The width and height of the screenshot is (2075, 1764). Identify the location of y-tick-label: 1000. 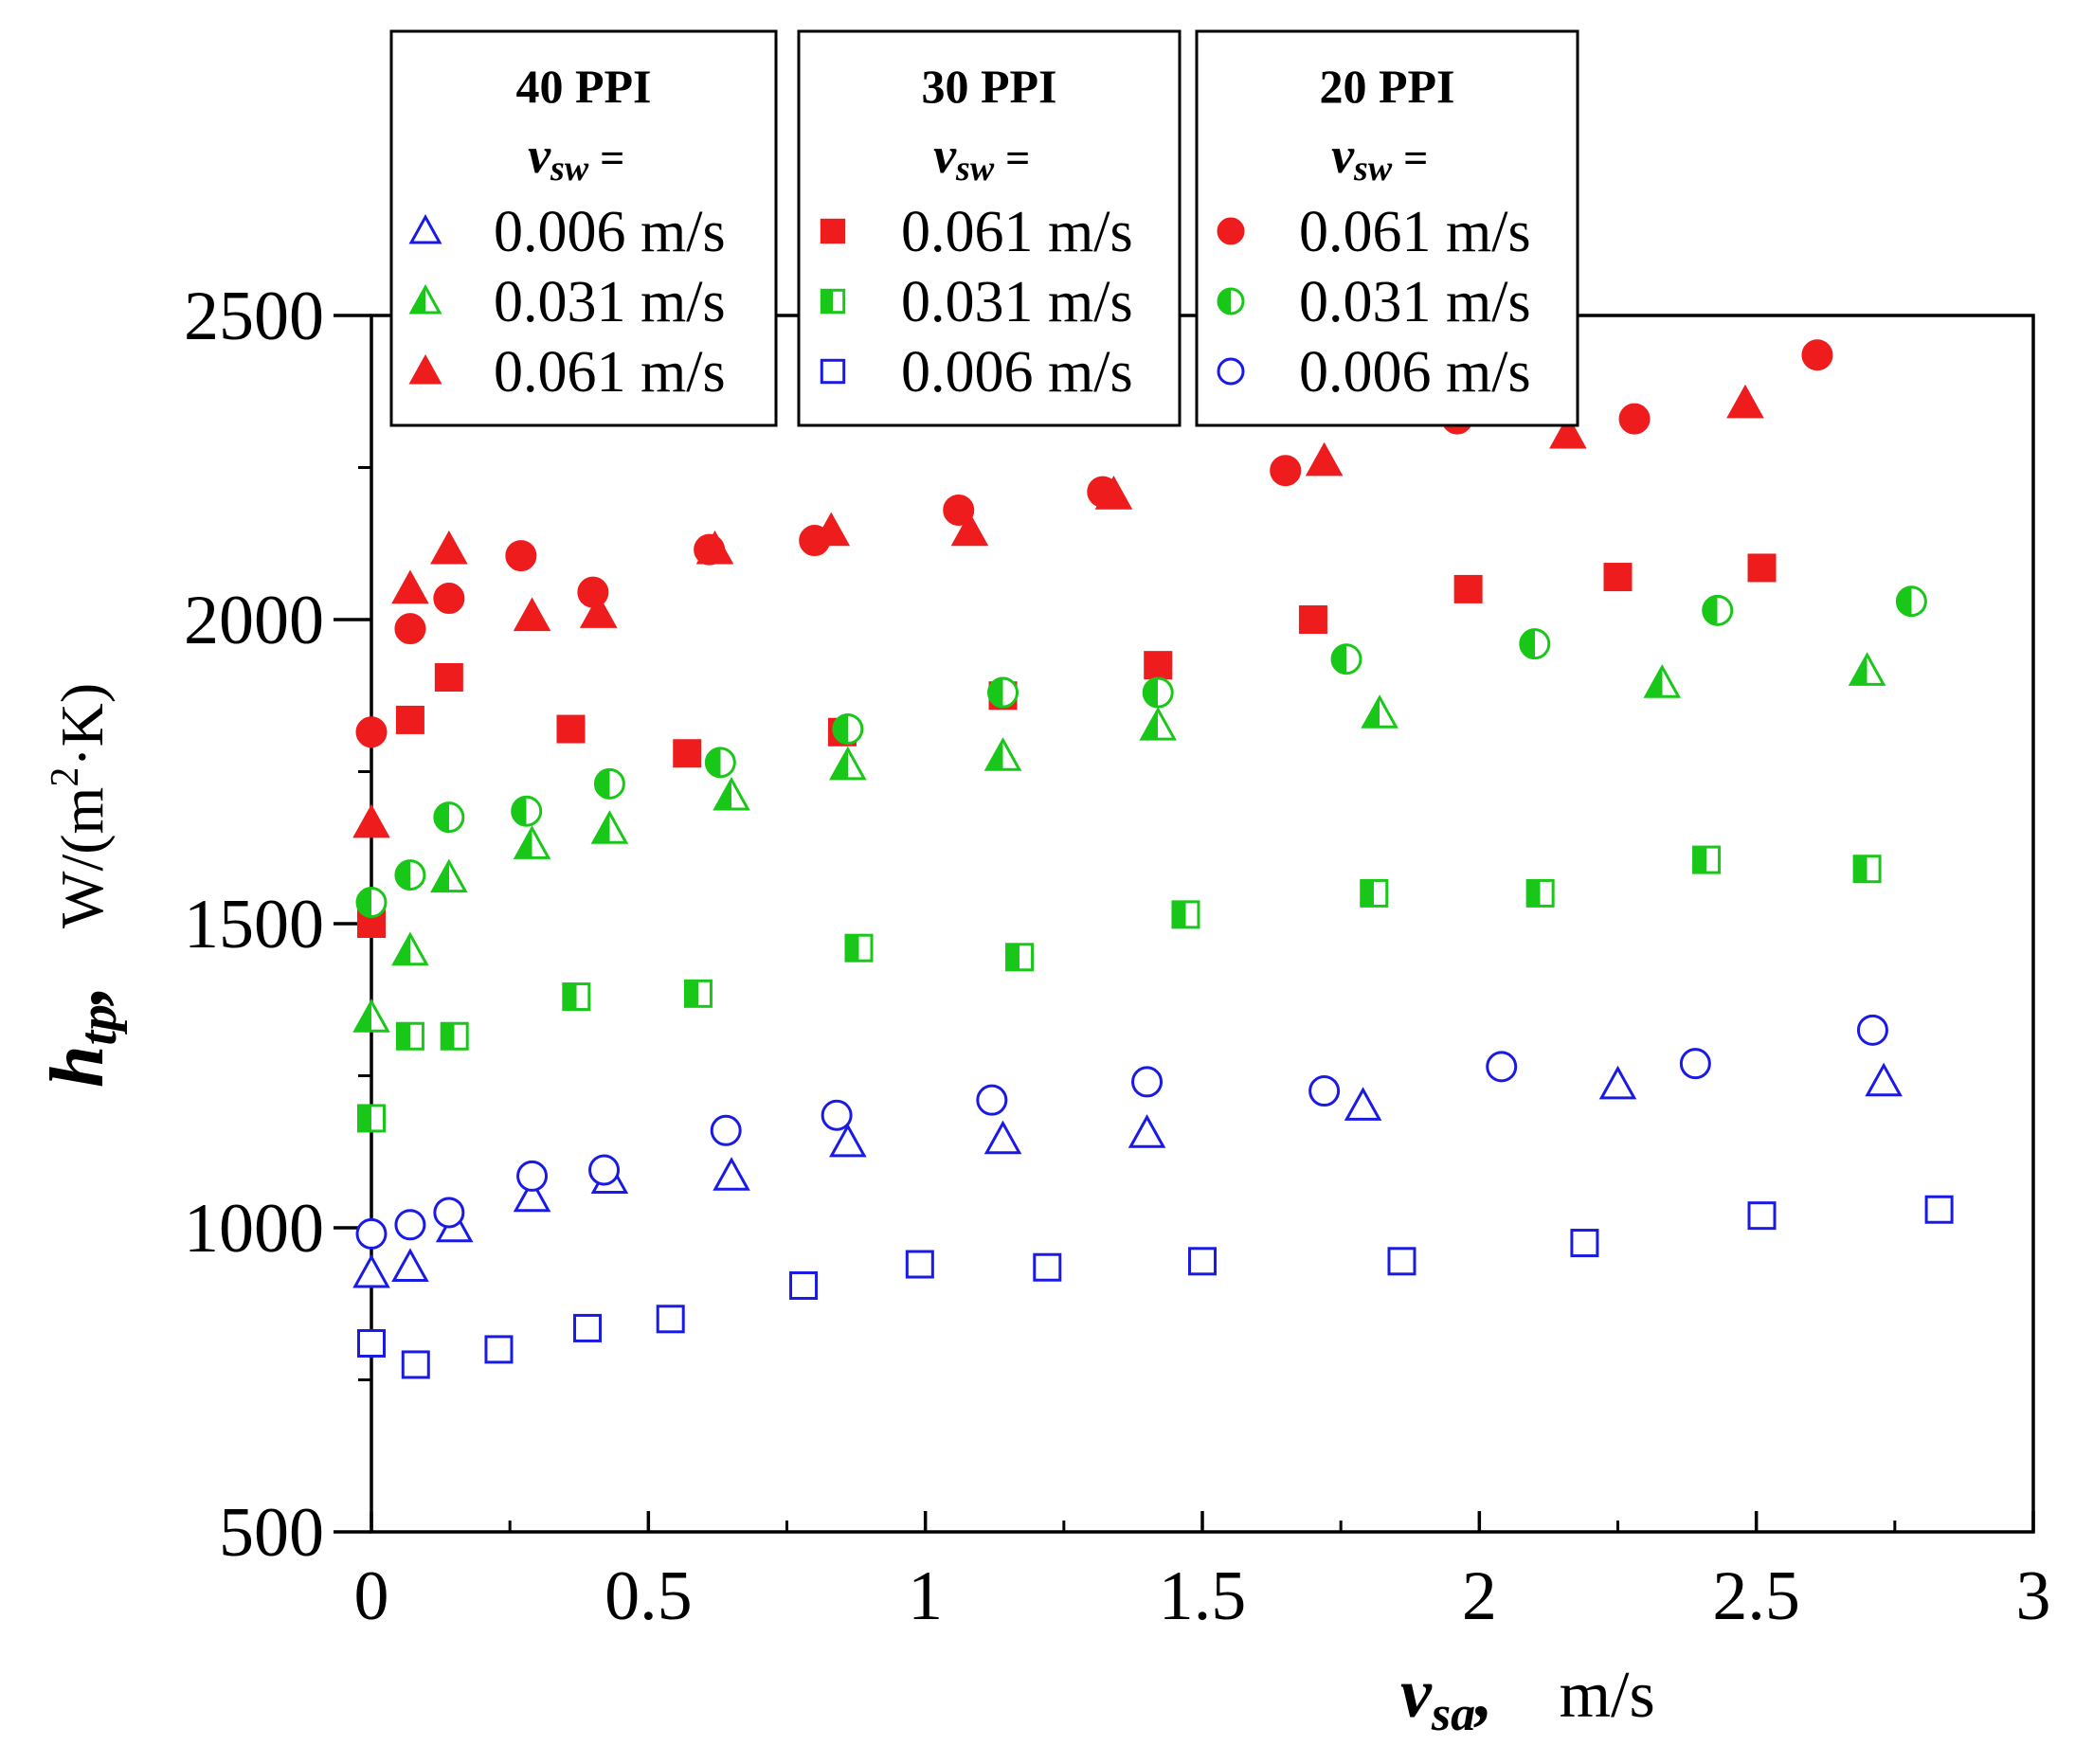
(254, 1229).